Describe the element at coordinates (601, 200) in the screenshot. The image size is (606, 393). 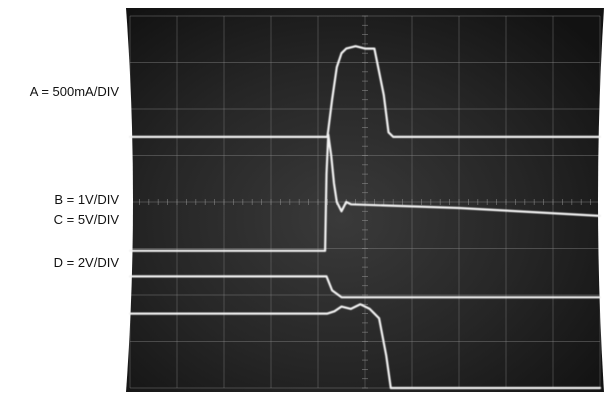
I see `bezel-right` at that location.